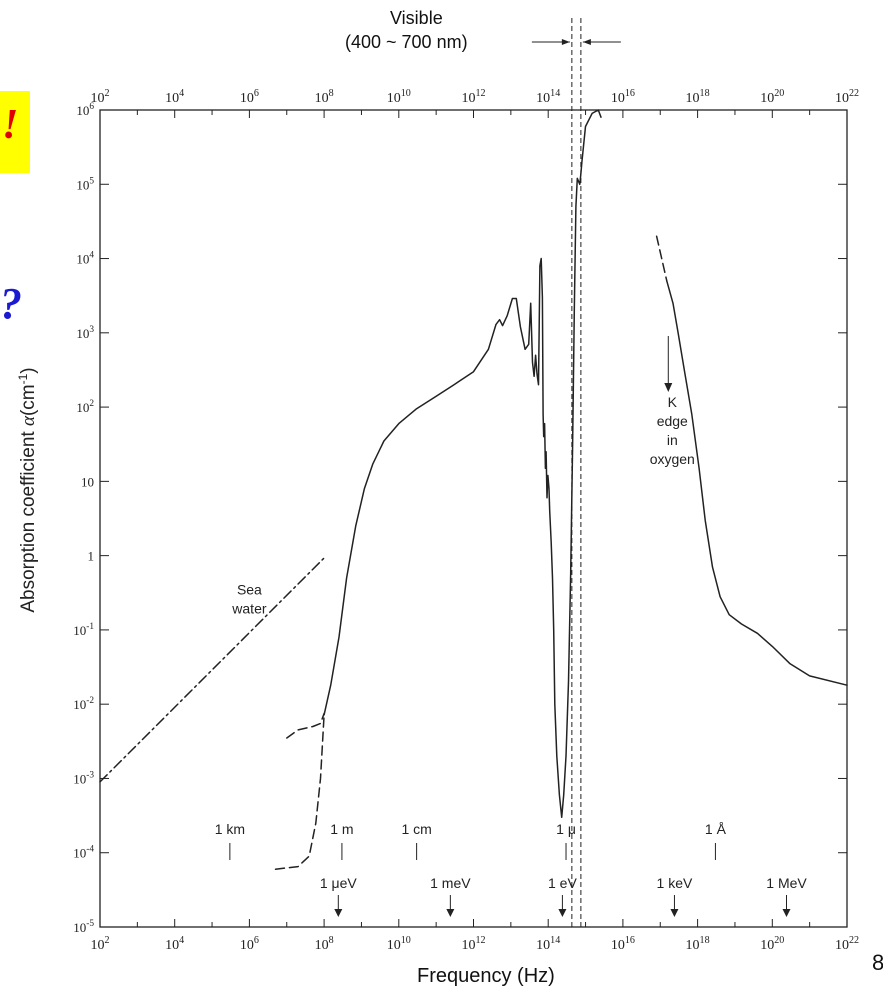  I want to click on x-tick-label-top-7: 10¹⁶, so click(623, 97).